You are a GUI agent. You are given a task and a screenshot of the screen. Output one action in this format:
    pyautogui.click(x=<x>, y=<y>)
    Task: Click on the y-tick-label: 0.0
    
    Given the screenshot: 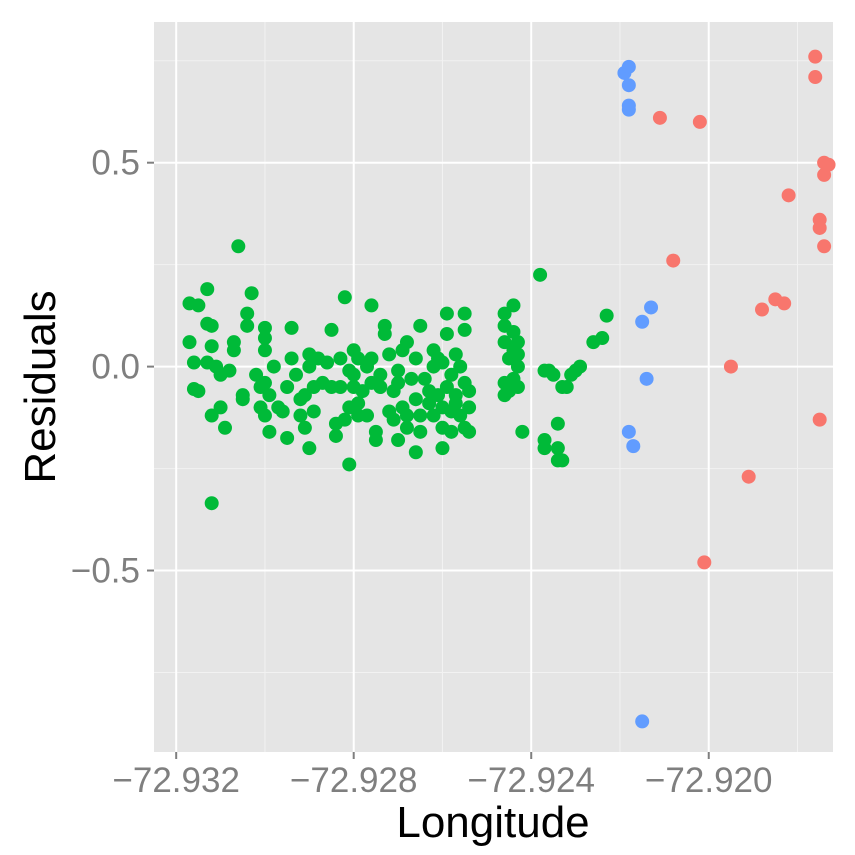 What is the action you would take?
    pyautogui.click(x=115, y=367)
    